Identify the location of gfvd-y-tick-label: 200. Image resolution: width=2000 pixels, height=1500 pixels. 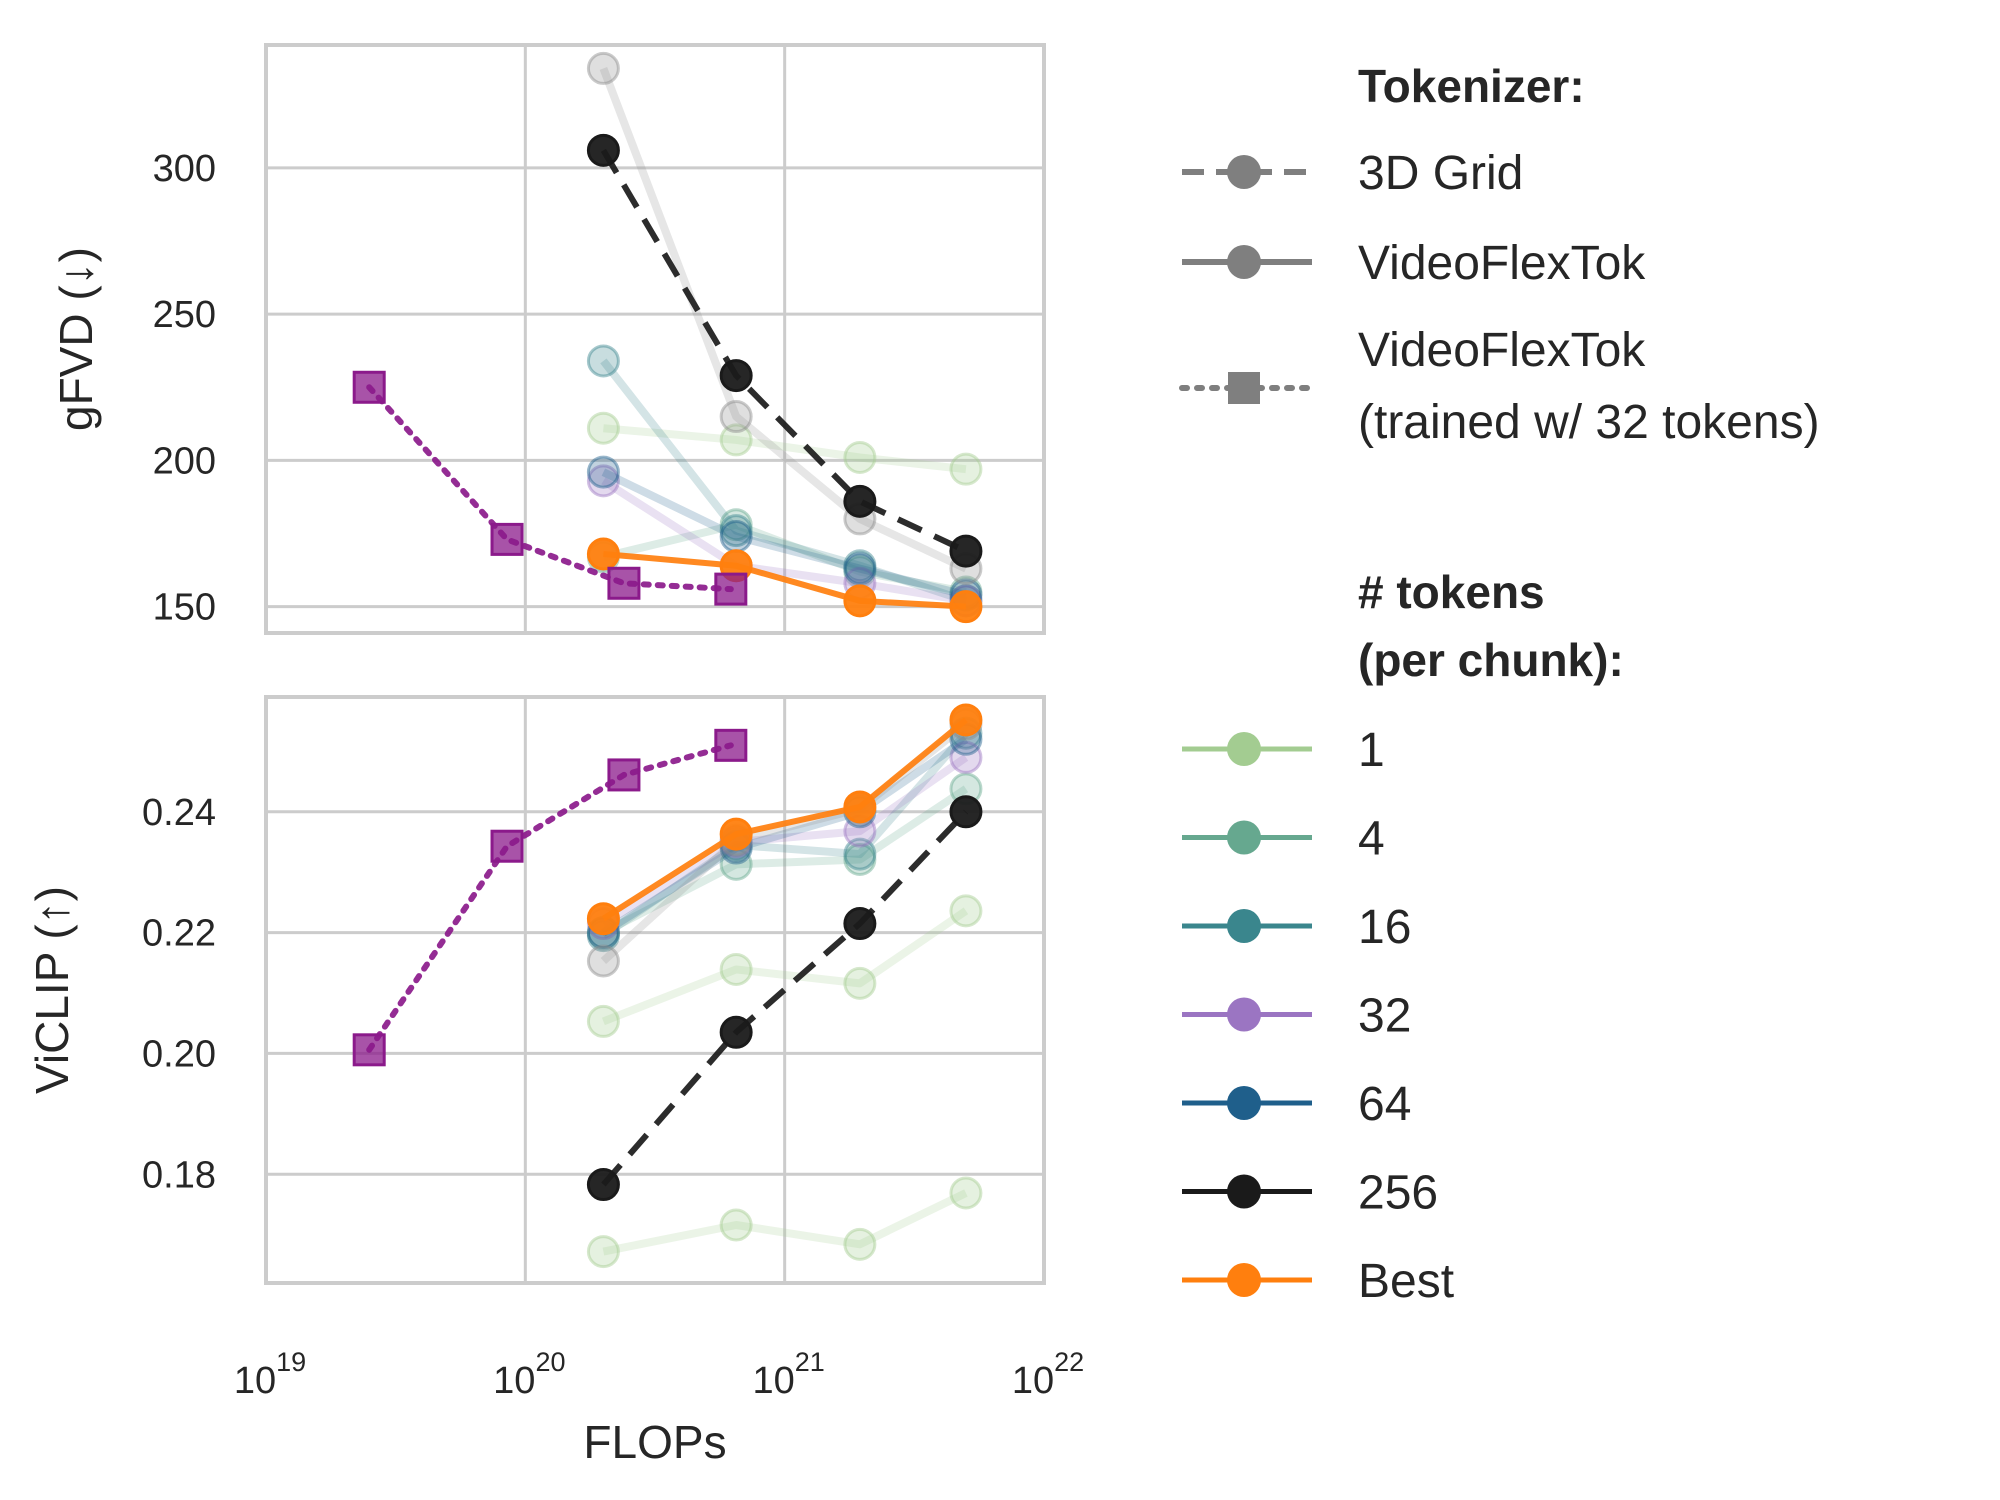
(184, 461).